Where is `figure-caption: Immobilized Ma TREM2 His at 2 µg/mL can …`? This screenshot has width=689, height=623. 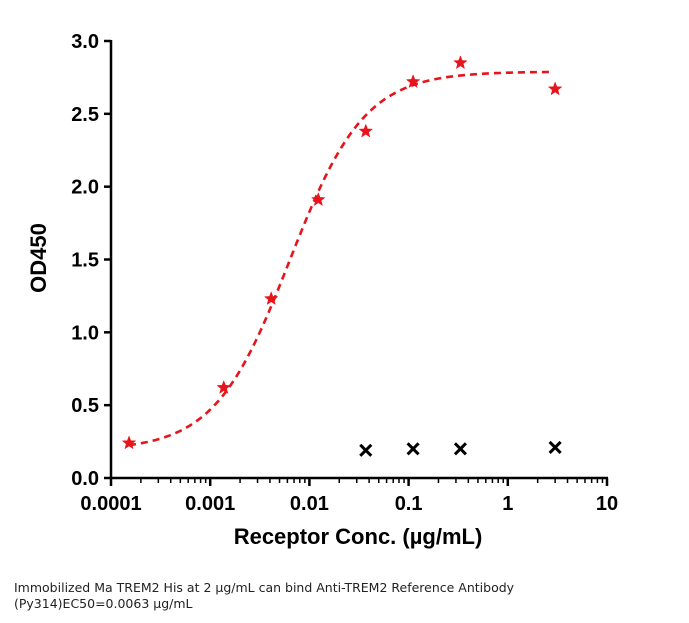 figure-caption: Immobilized Ma TREM2 His at 2 µg/mL can … is located at coordinates (344, 596).